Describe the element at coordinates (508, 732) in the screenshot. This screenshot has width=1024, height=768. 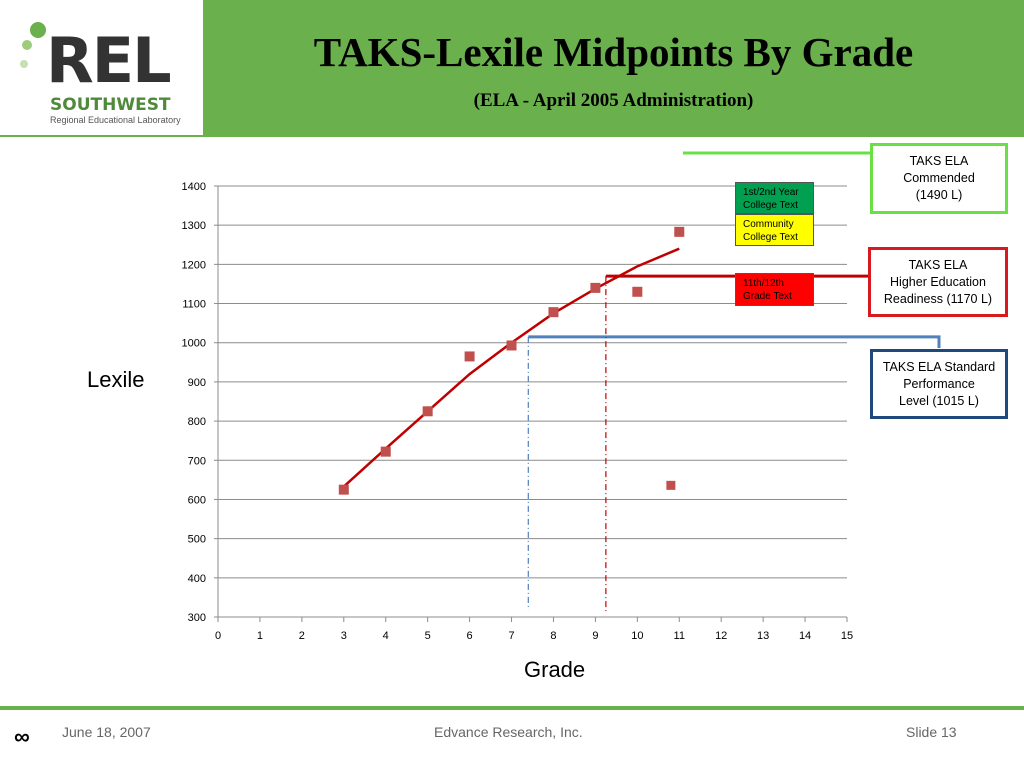
I see `footer-org: Edvance Research, Inc.` at that location.